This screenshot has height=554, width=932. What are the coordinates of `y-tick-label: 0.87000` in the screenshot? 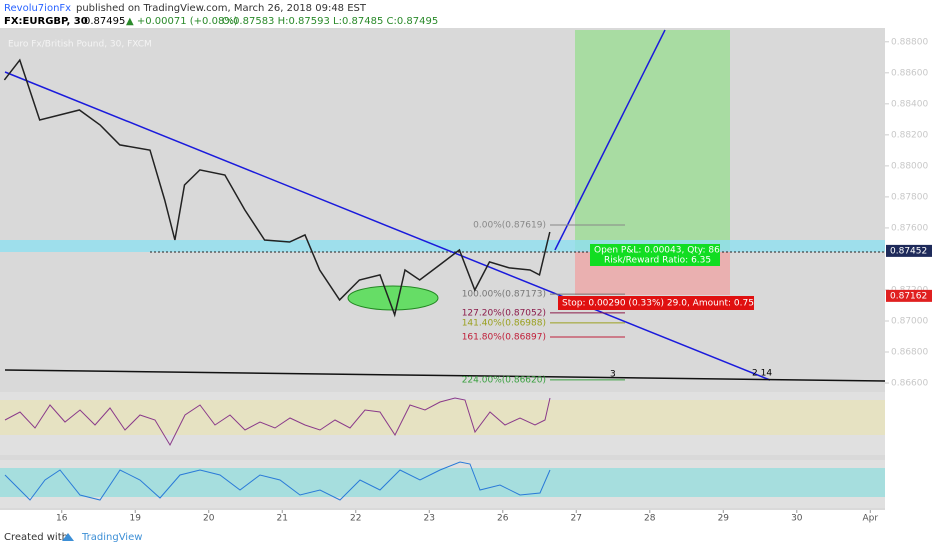 It's located at (909, 321).